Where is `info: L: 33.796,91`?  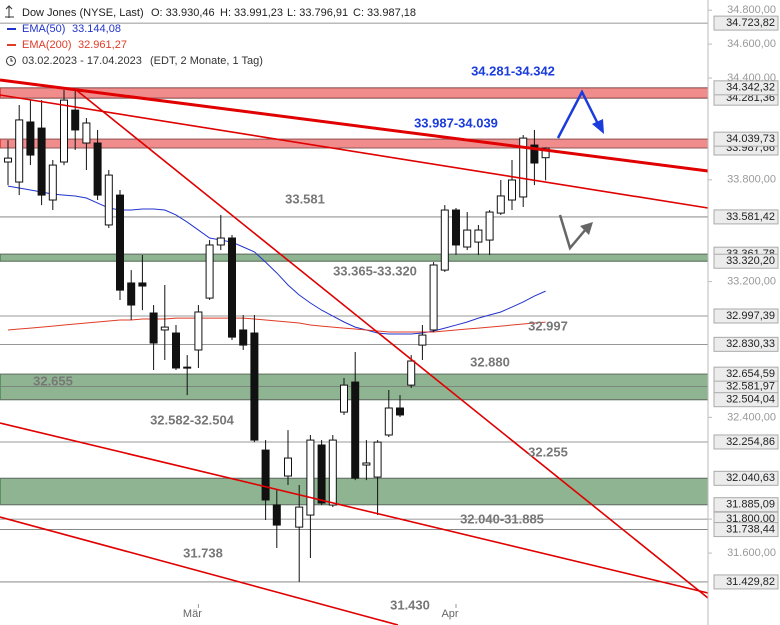
info: L: 33.796,91 is located at coordinates (317, 13).